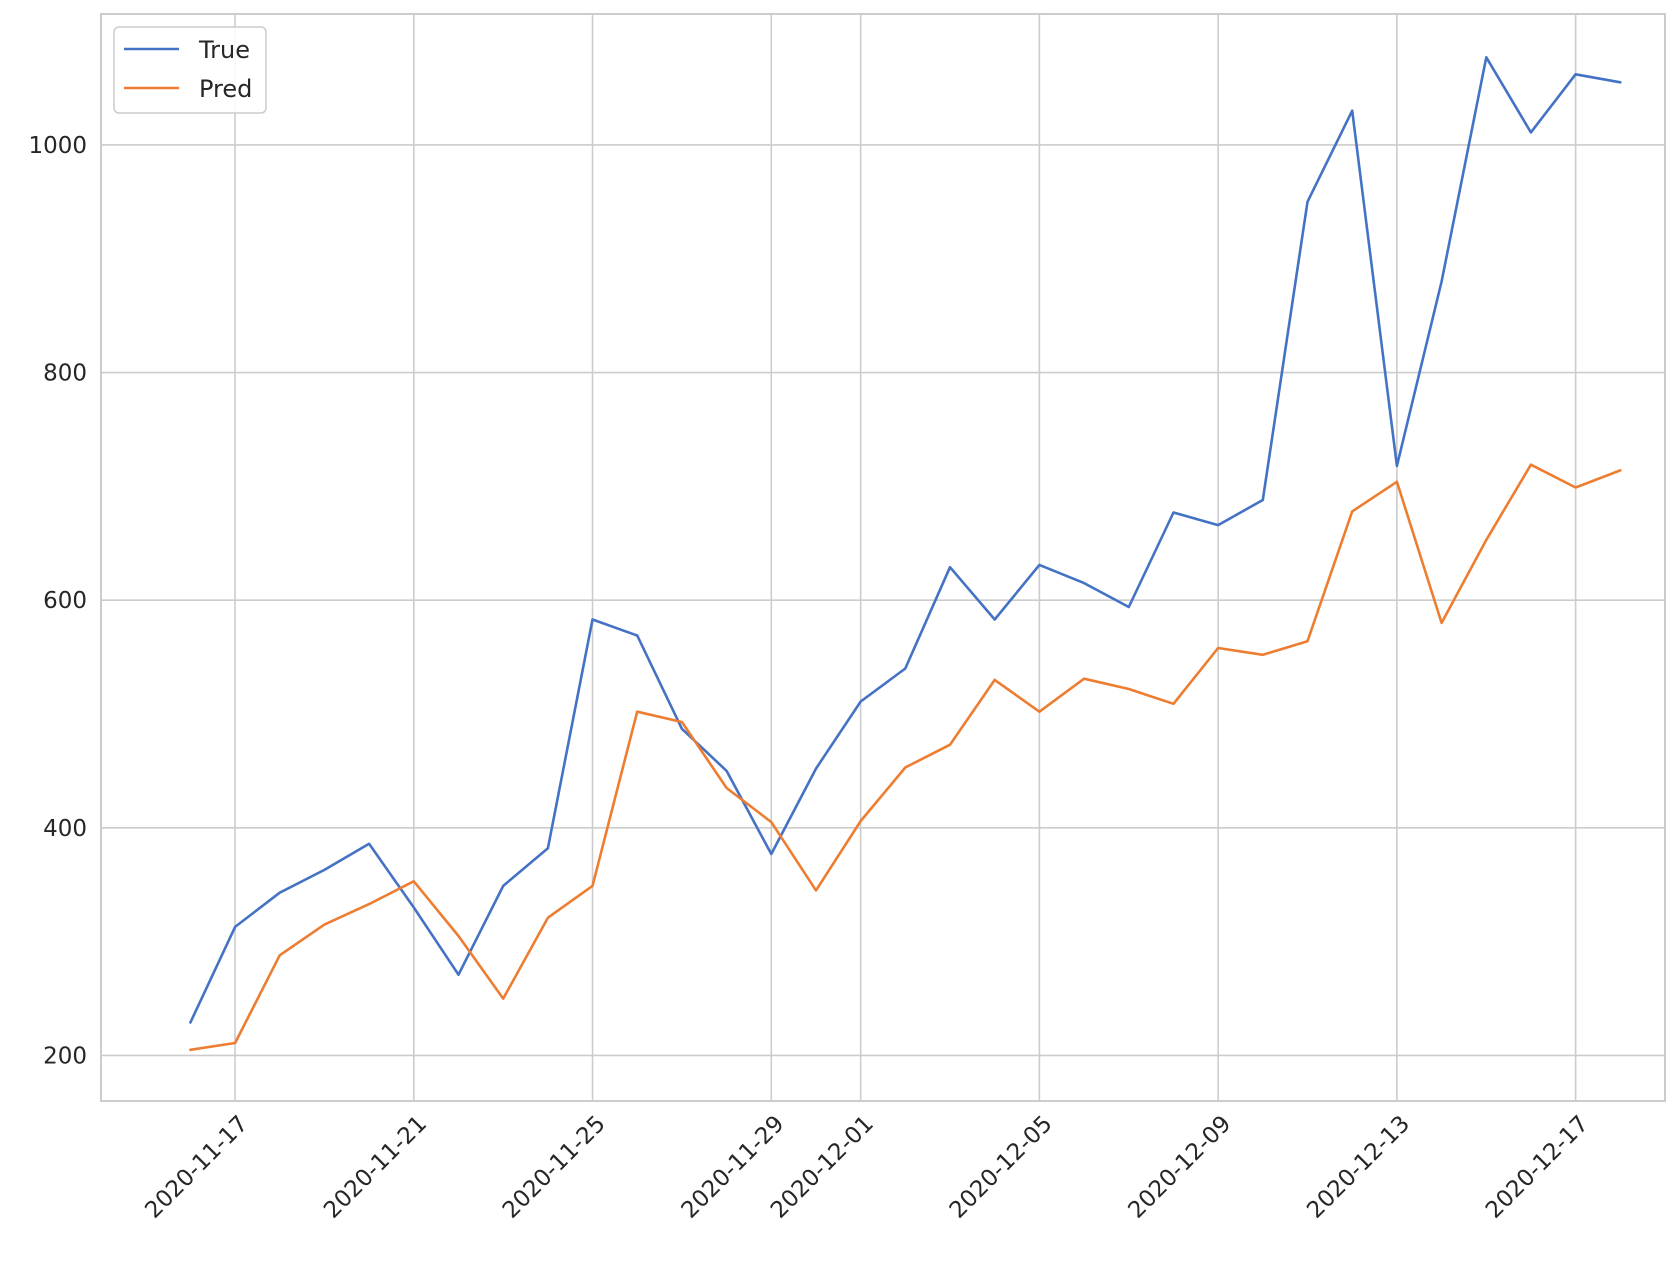 This screenshot has width=1677, height=1261. What do you see at coordinates (57, 146) in the screenshot?
I see `y-tick-label: 1000` at bounding box center [57, 146].